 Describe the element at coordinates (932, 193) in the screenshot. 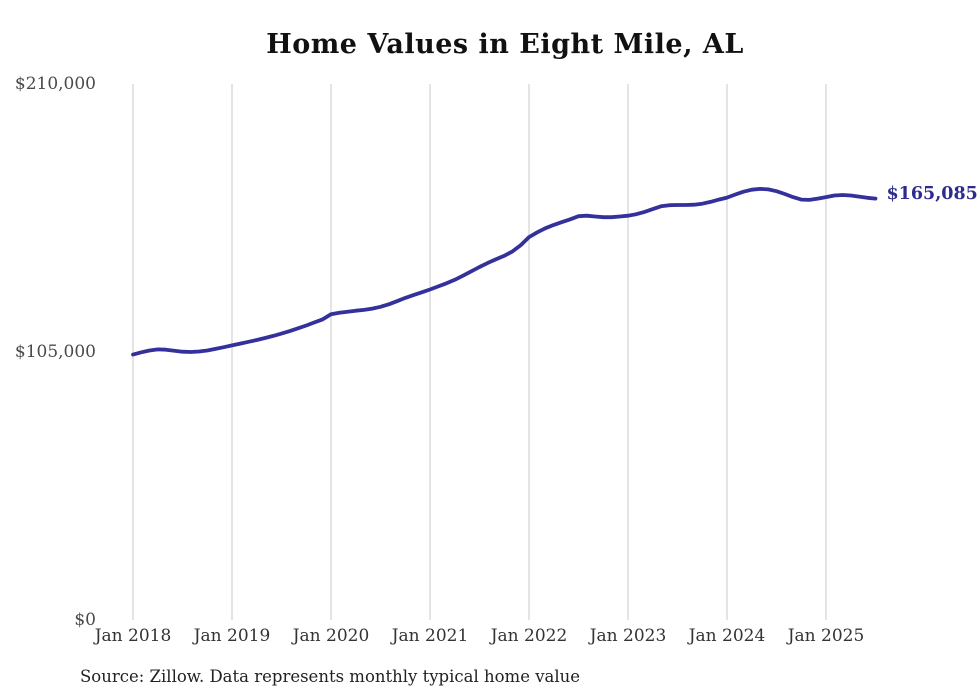

I see `latest-value-label: $165,085` at that location.